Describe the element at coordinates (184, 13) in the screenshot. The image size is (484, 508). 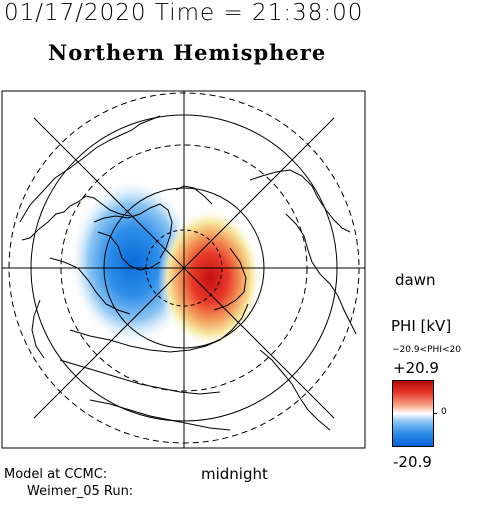
I see `date-time-header: 01/17/2020 Time = 21:38:00` at that location.